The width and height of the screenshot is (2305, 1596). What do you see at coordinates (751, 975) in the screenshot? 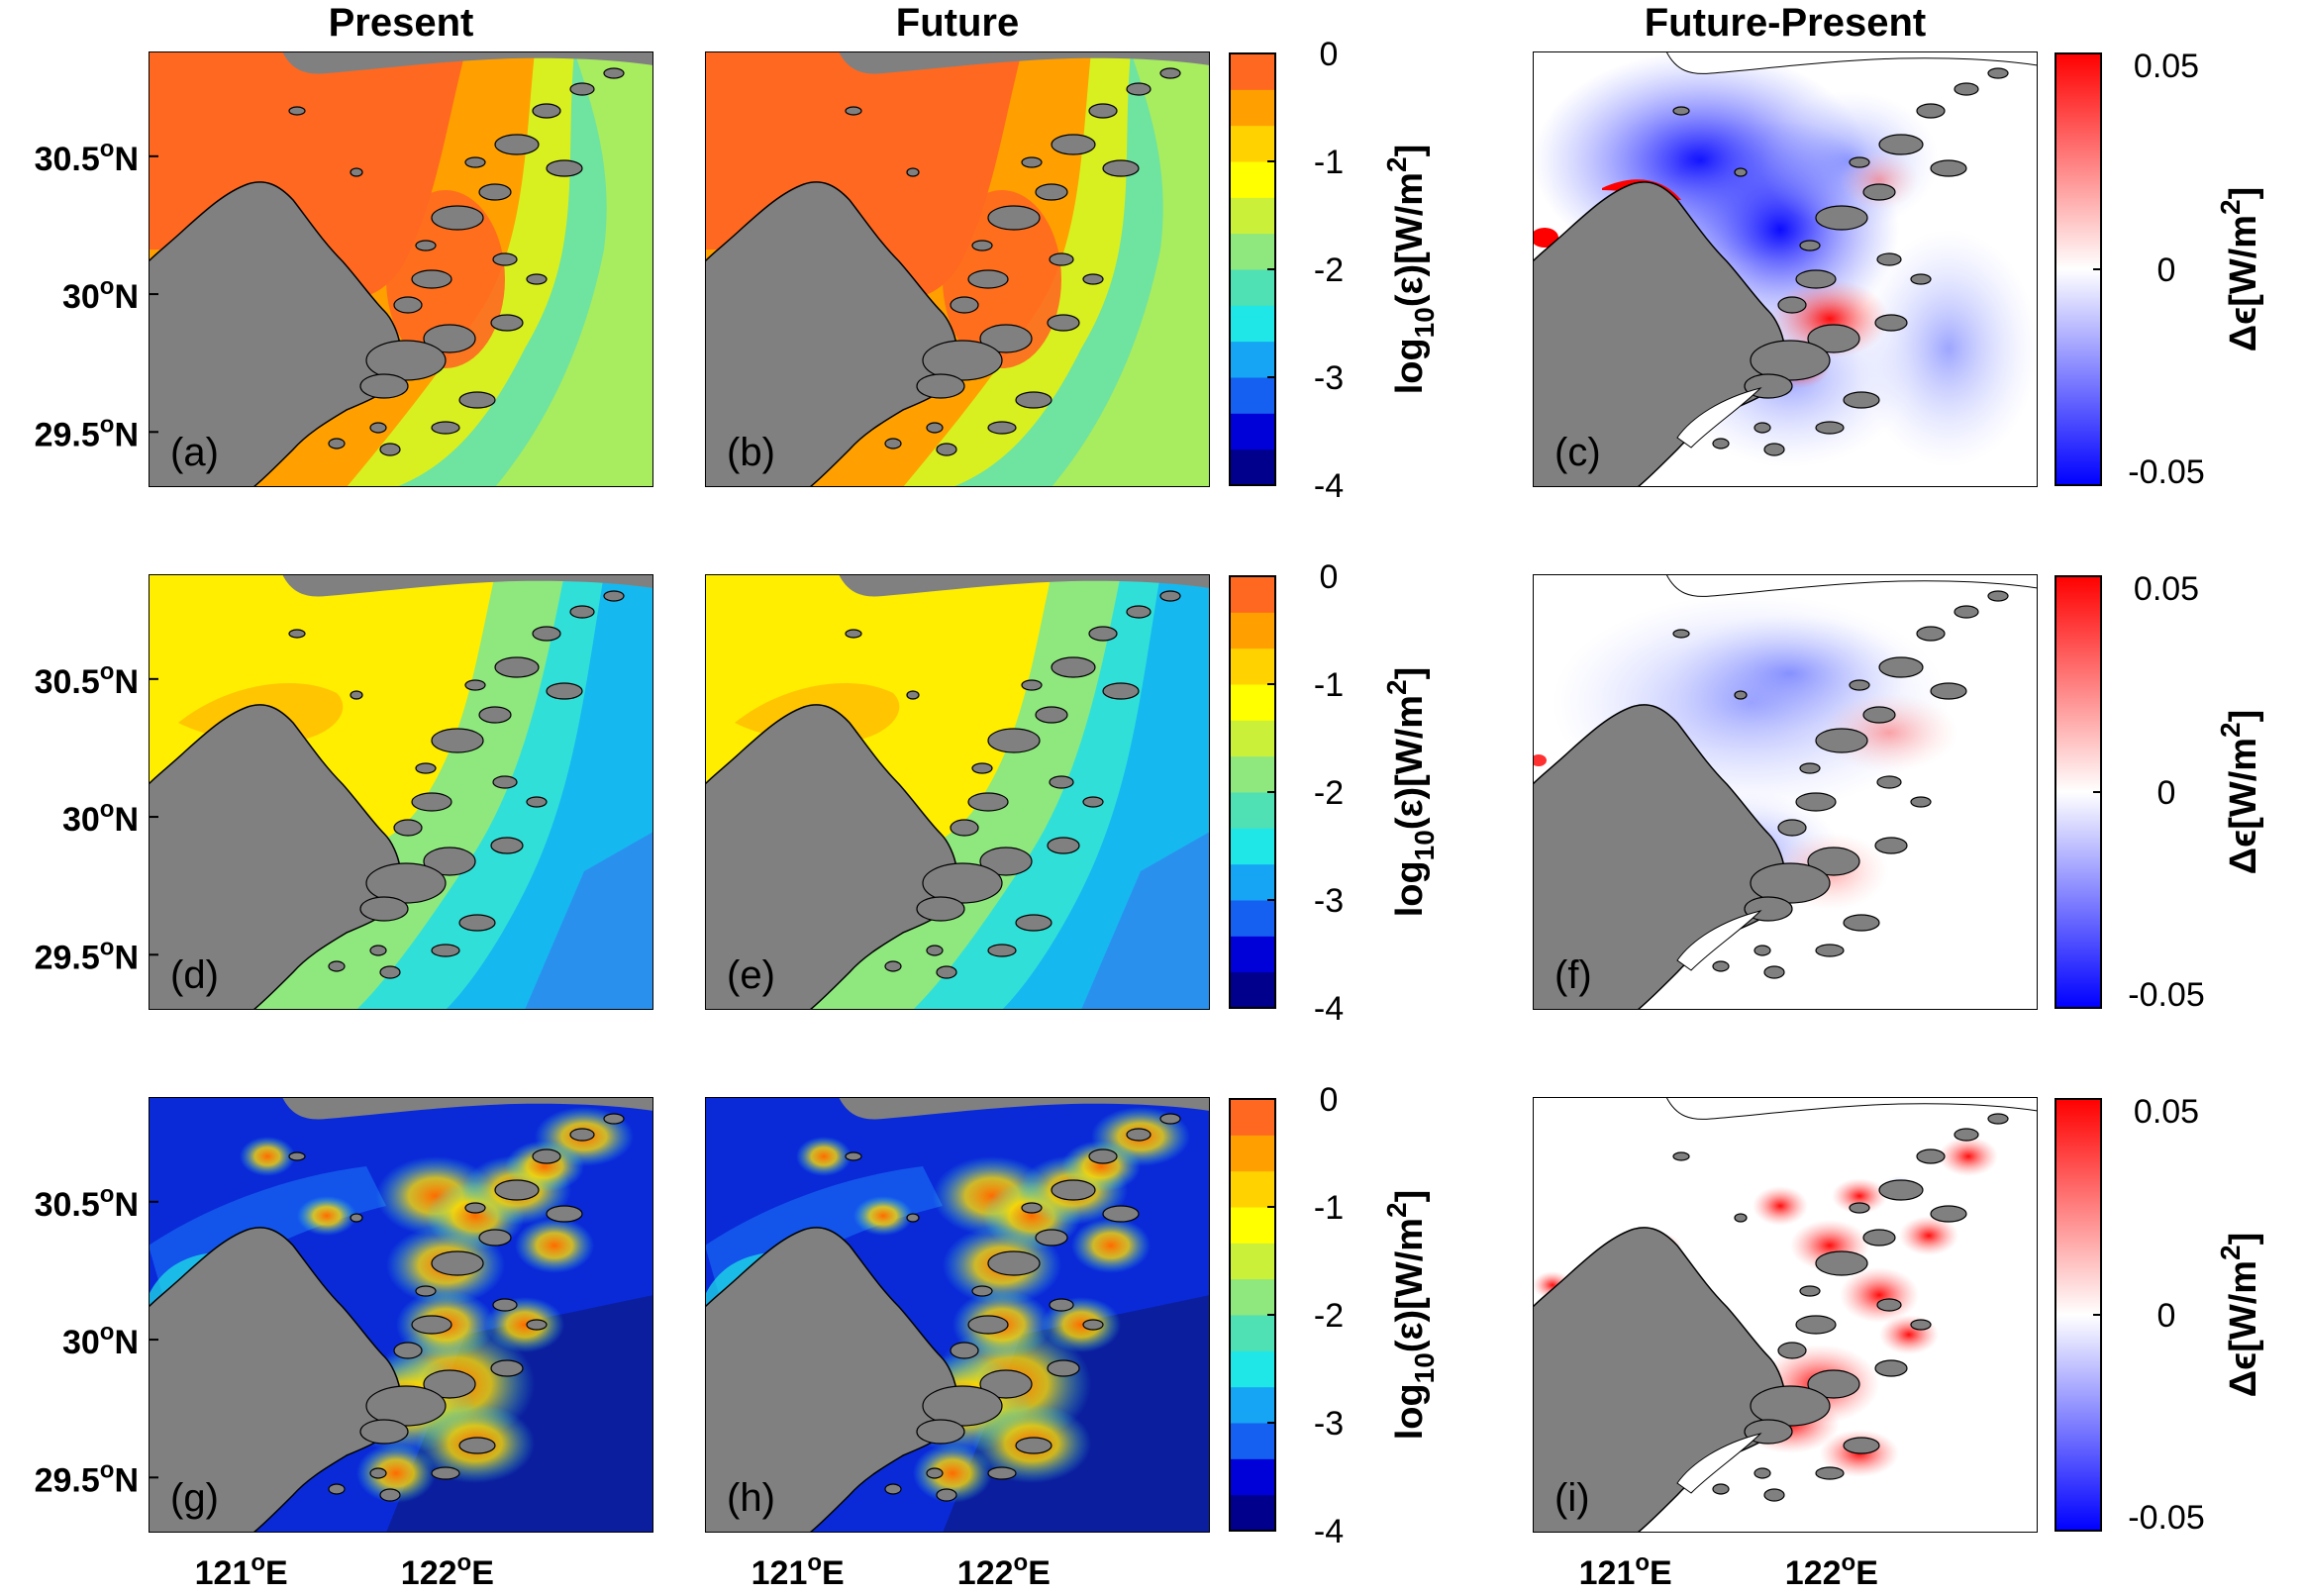
I see `panel-letter: (e)` at bounding box center [751, 975].